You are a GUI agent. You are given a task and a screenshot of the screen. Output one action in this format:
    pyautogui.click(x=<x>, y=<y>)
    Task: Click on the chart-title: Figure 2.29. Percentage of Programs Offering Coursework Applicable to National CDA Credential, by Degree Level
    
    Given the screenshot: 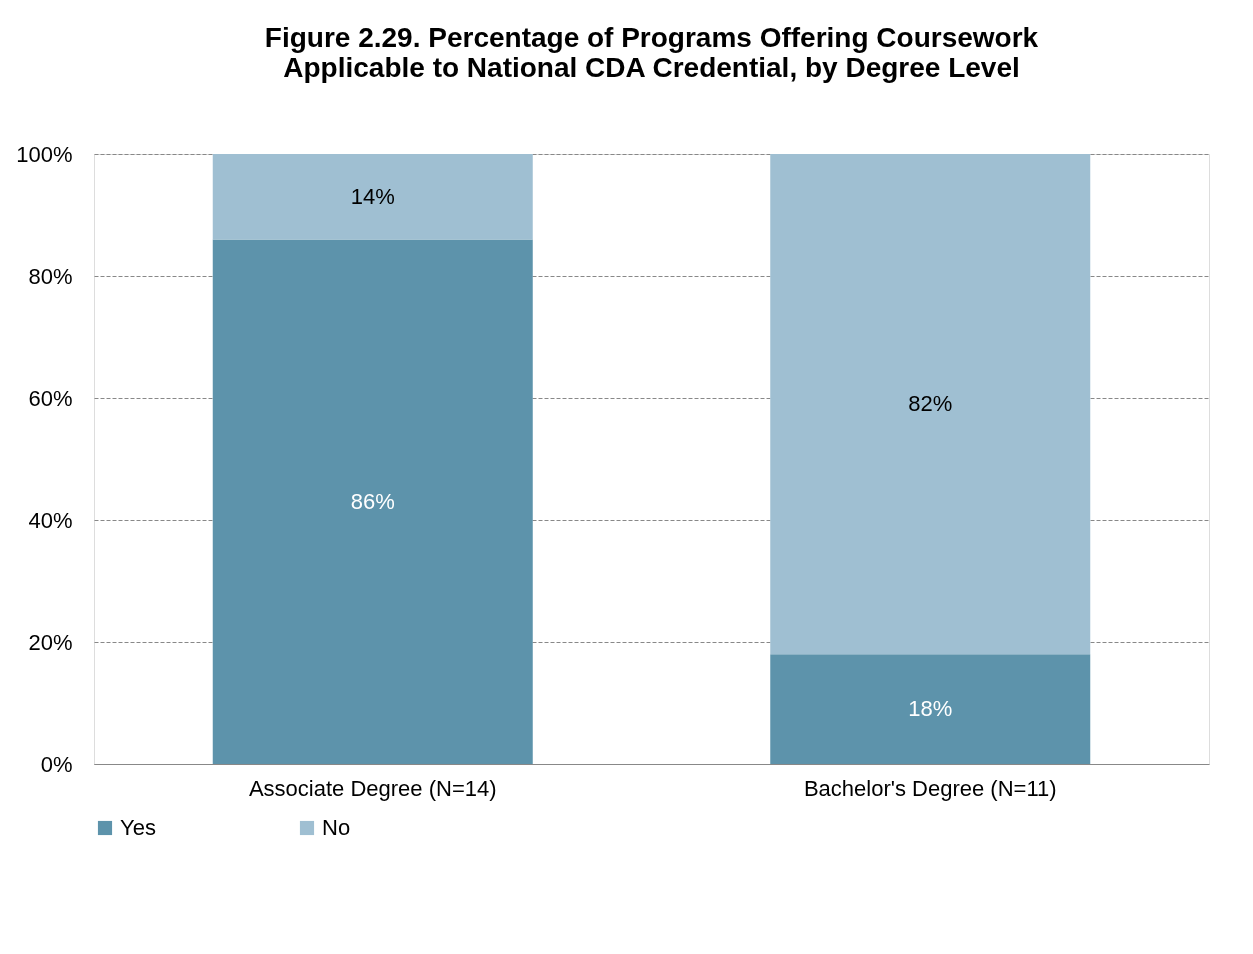 What is the action you would take?
    pyautogui.click(x=651, y=52)
    